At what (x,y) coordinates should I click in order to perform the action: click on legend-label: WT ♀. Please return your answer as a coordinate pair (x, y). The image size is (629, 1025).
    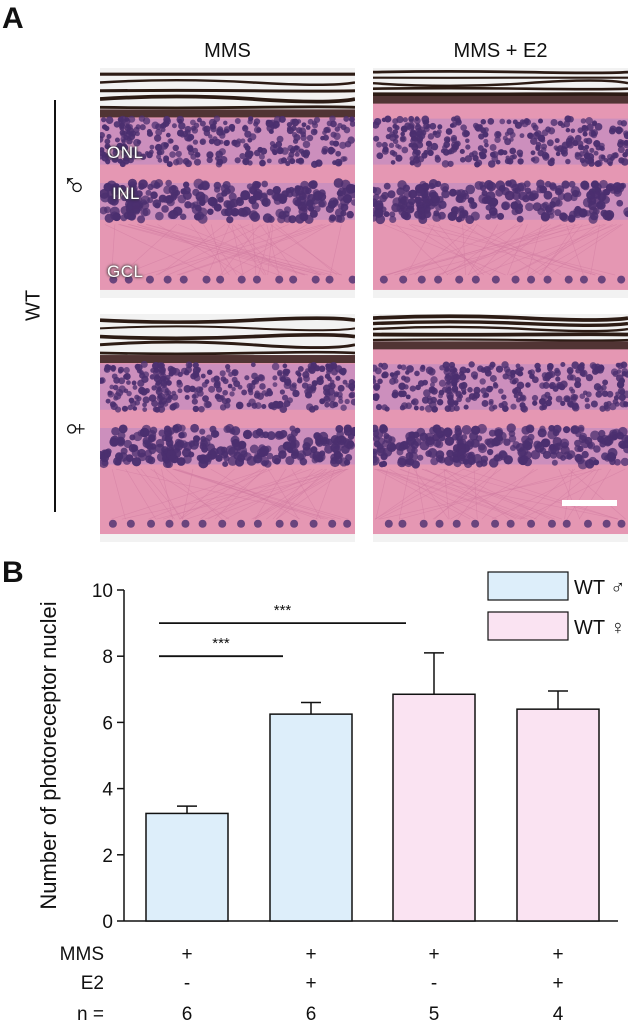
    Looking at the image, I should click on (599, 628).